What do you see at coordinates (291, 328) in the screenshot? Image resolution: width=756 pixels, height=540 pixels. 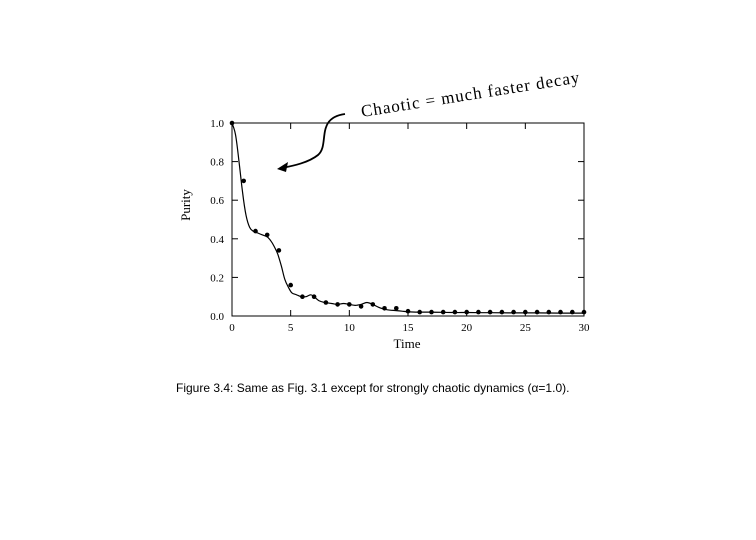 I see `x-tick-label: 5` at bounding box center [291, 328].